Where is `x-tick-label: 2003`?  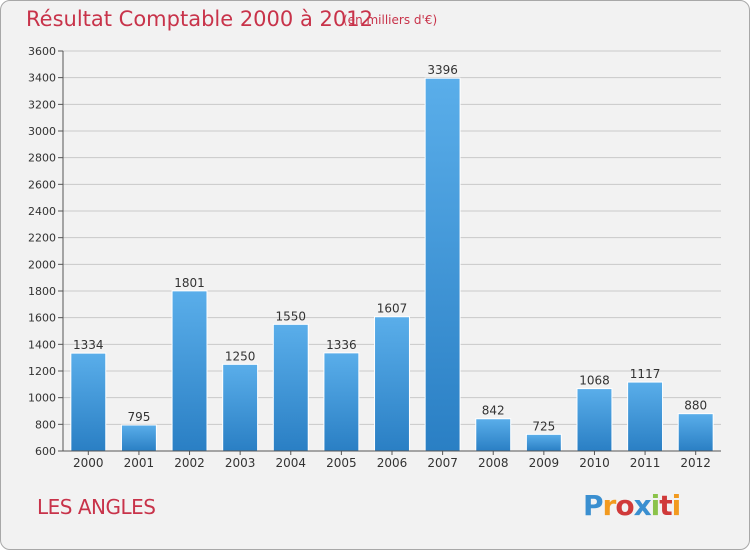 x-tick-label: 2003 is located at coordinates (240, 463).